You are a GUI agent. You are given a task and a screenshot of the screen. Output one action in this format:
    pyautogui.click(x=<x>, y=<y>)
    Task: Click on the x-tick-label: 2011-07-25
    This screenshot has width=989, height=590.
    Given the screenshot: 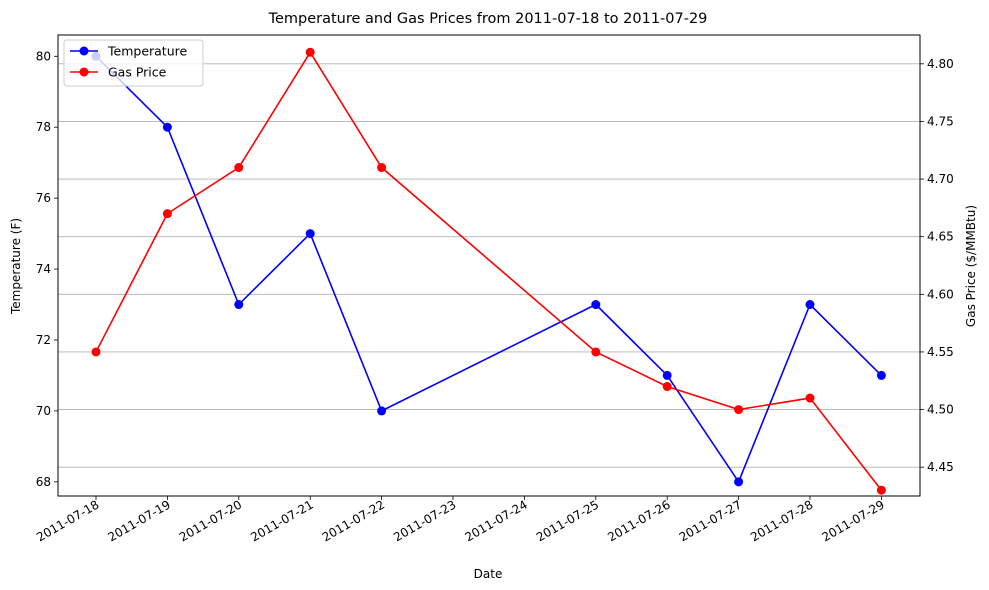 What is the action you would take?
    pyautogui.click(x=567, y=520)
    